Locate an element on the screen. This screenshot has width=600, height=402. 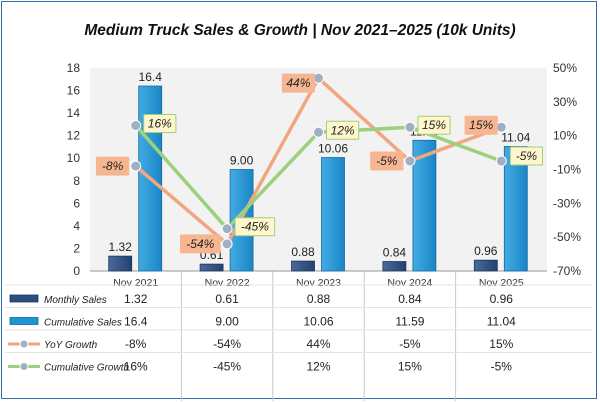
y-left-tick-label: 12 is located at coordinates (74, 136).